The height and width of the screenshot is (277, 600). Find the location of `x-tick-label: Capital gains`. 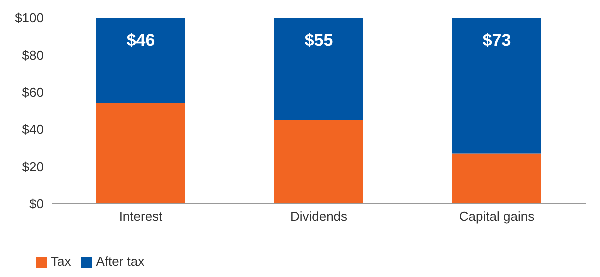

x-tick-label: Capital gains is located at coordinates (497, 216).